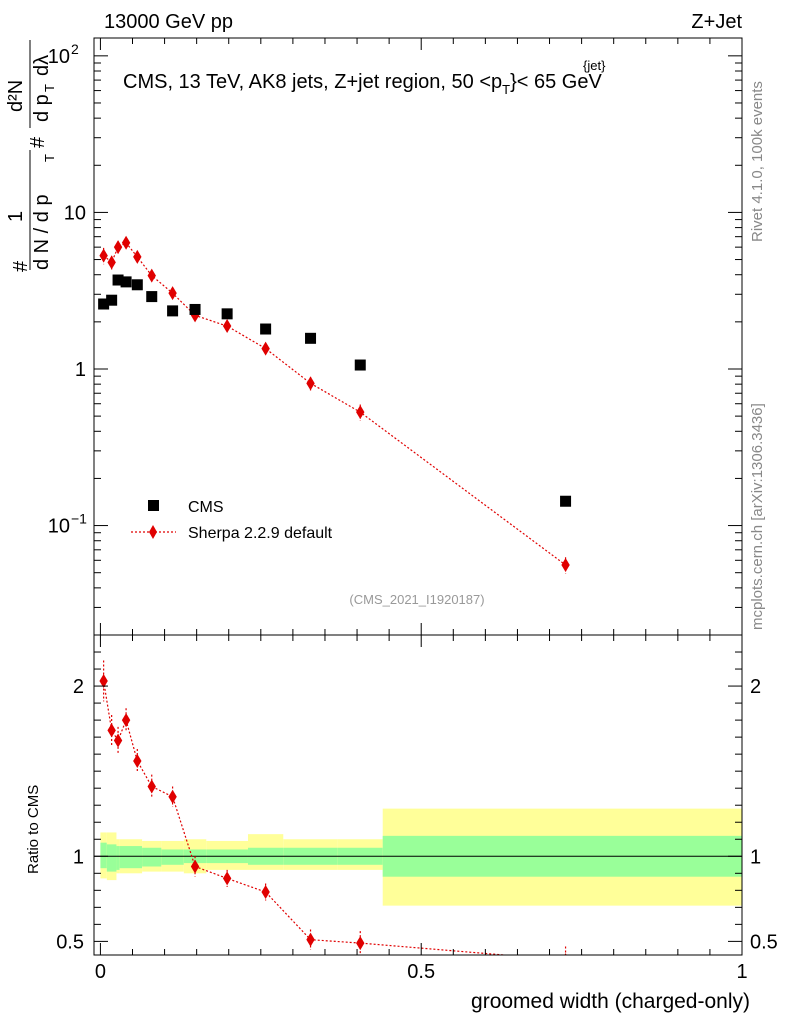  I want to click on ylabel-part-hash1: #, so click(21, 266).